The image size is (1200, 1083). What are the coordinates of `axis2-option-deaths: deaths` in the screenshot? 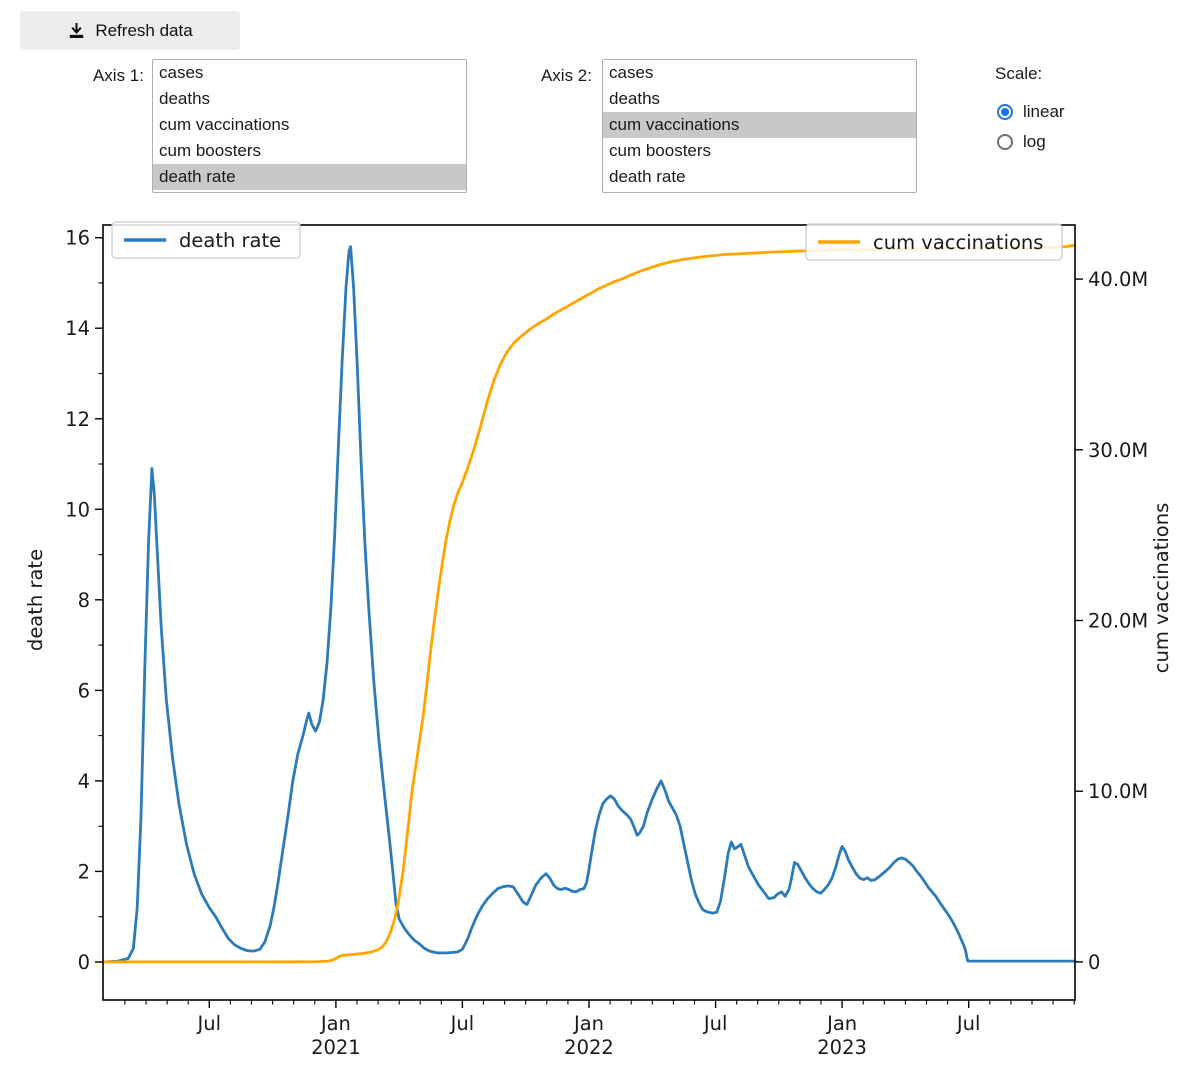 It's located at (635, 98).